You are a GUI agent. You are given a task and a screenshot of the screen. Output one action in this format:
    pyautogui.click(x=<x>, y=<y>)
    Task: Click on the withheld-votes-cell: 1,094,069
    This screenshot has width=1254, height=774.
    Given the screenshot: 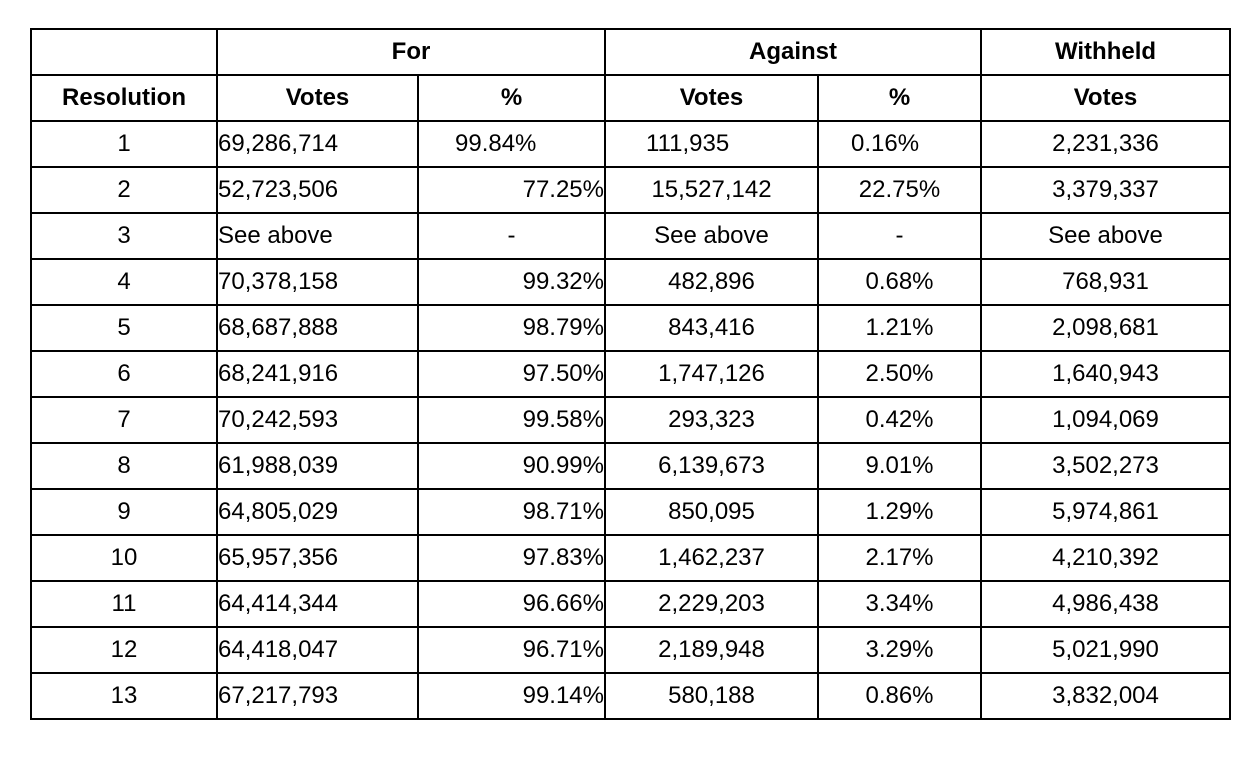 What is the action you would take?
    pyautogui.click(x=1105, y=420)
    